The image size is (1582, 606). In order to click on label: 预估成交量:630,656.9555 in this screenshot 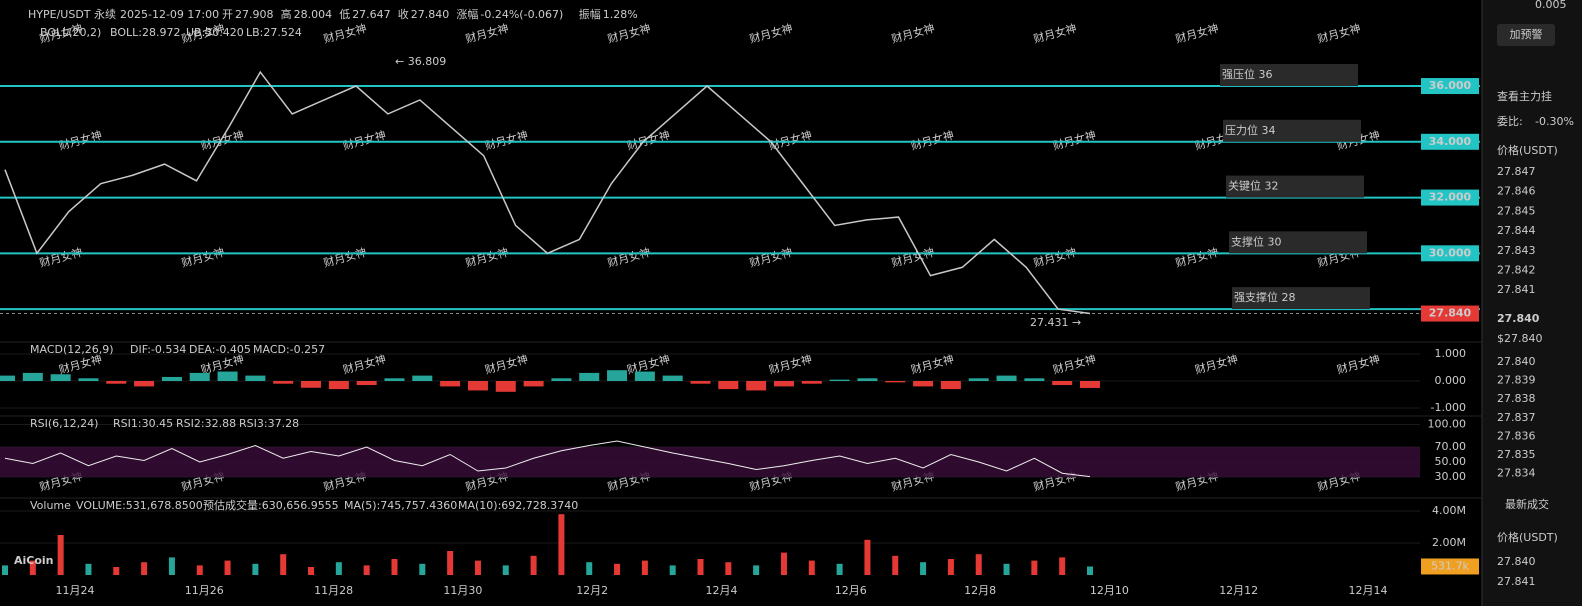, I will do `click(271, 505)`.